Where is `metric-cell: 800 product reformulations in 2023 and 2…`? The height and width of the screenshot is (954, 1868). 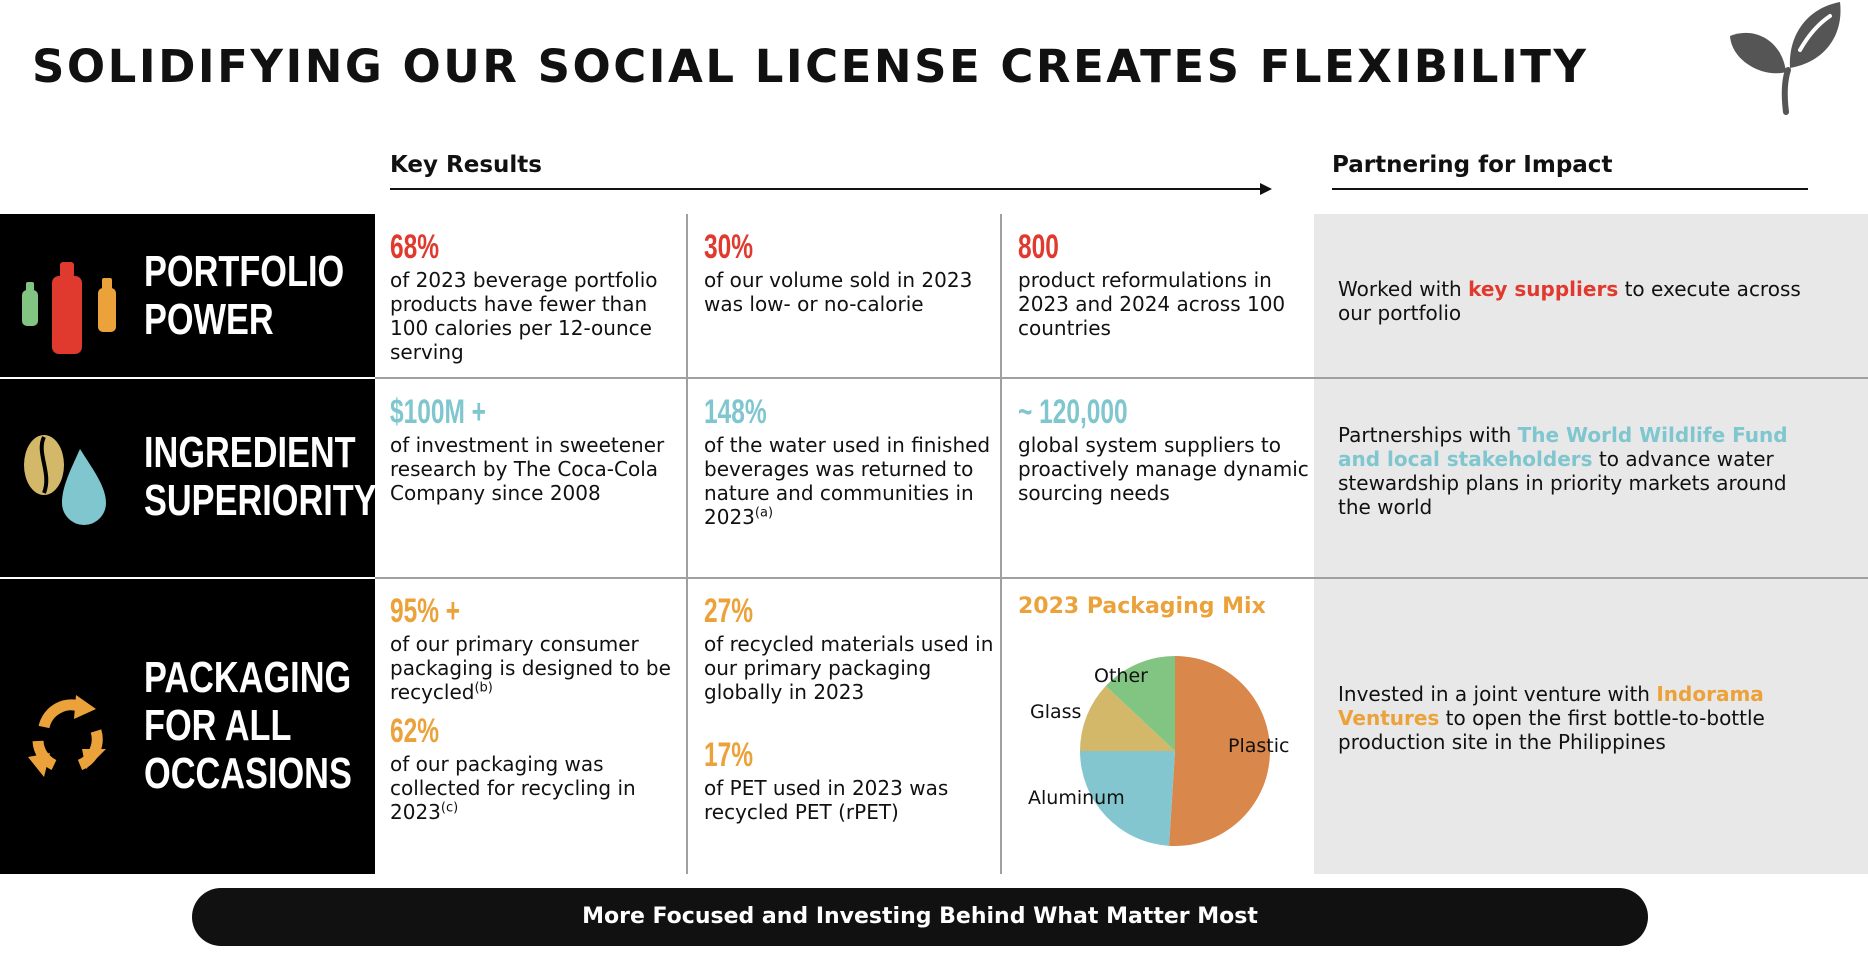
metric-cell: 800 product reformulations in 2023 and 2… is located at coordinates (1168, 284).